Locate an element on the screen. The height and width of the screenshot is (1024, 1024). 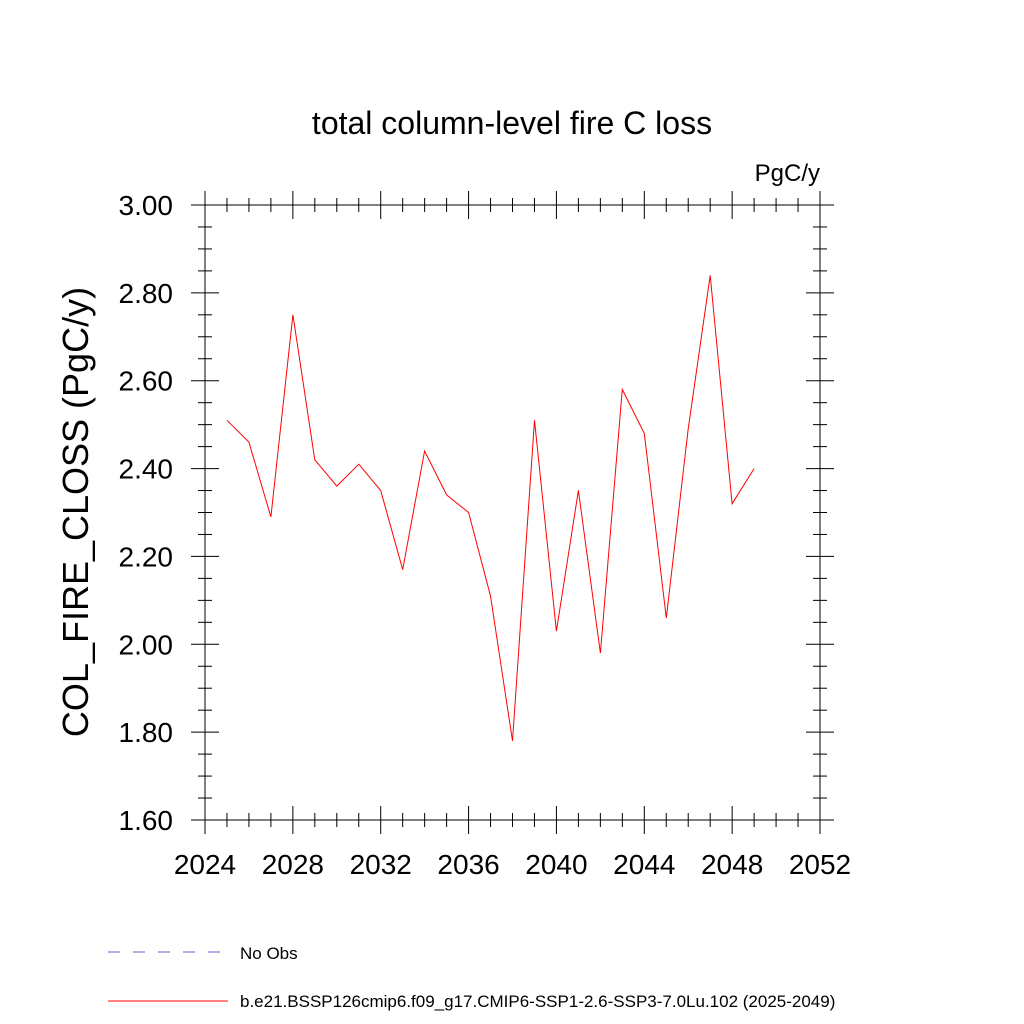
x-tick-label: 2040 is located at coordinates (556, 864).